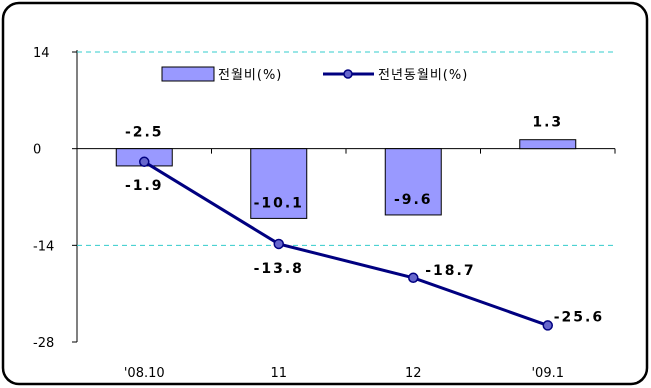 This screenshot has height=388, width=651. What do you see at coordinates (278, 373) in the screenshot?
I see `x-tick-label-1: 11` at bounding box center [278, 373].